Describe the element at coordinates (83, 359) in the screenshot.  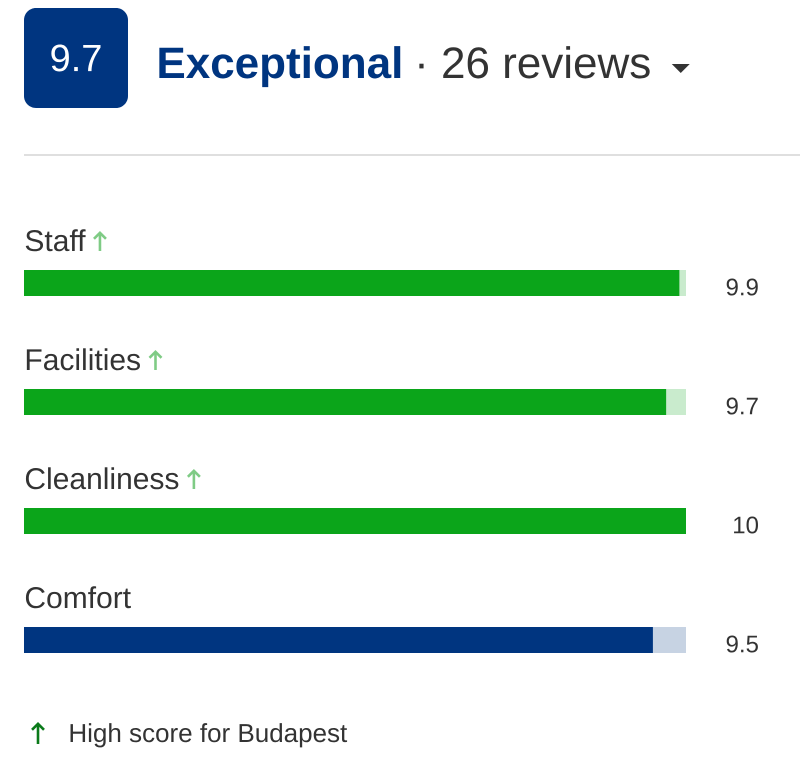
I see `y-tick-label: Facilities` at that location.